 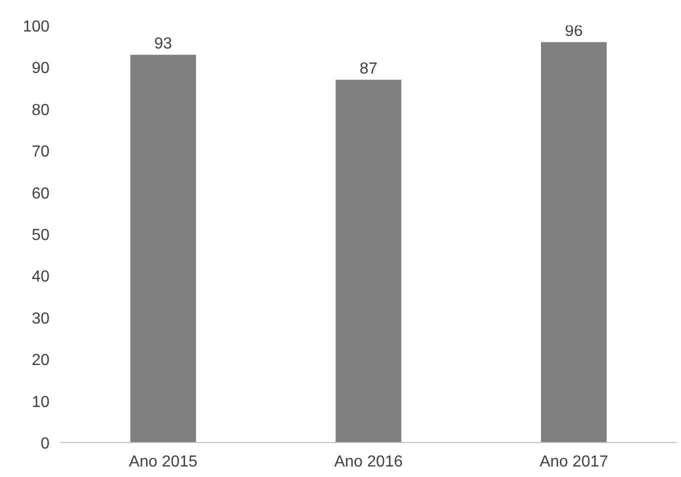 What do you see at coordinates (45, 444) in the screenshot?
I see `y-tick-label: 0` at bounding box center [45, 444].